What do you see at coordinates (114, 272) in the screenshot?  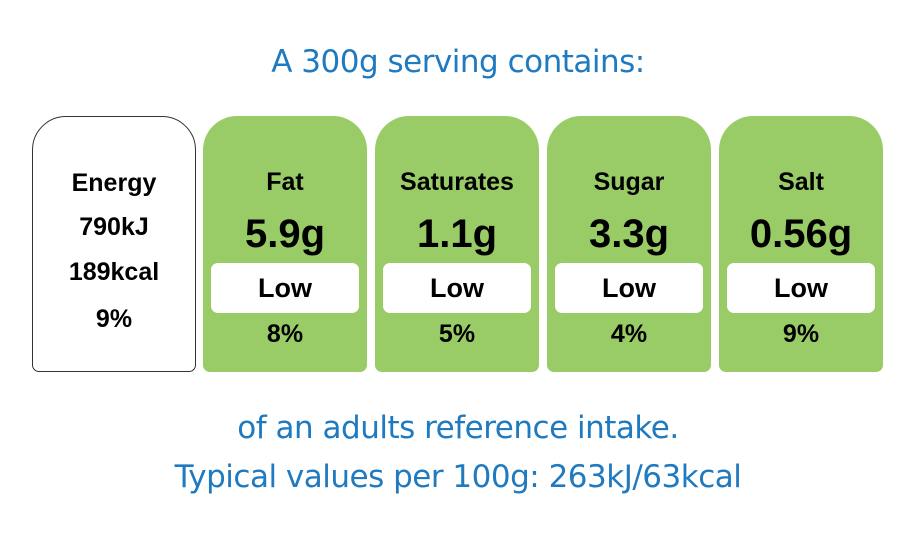 I see `energy-kcal: 189kcal` at bounding box center [114, 272].